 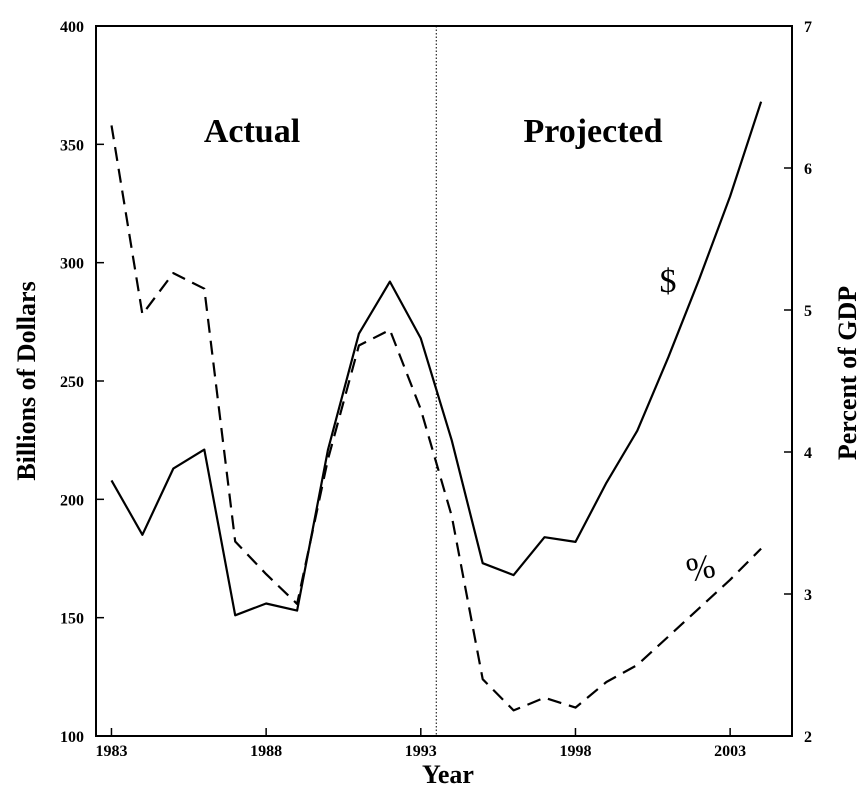 What do you see at coordinates (421, 751) in the screenshot?
I see `x-tick-label: 1993` at bounding box center [421, 751].